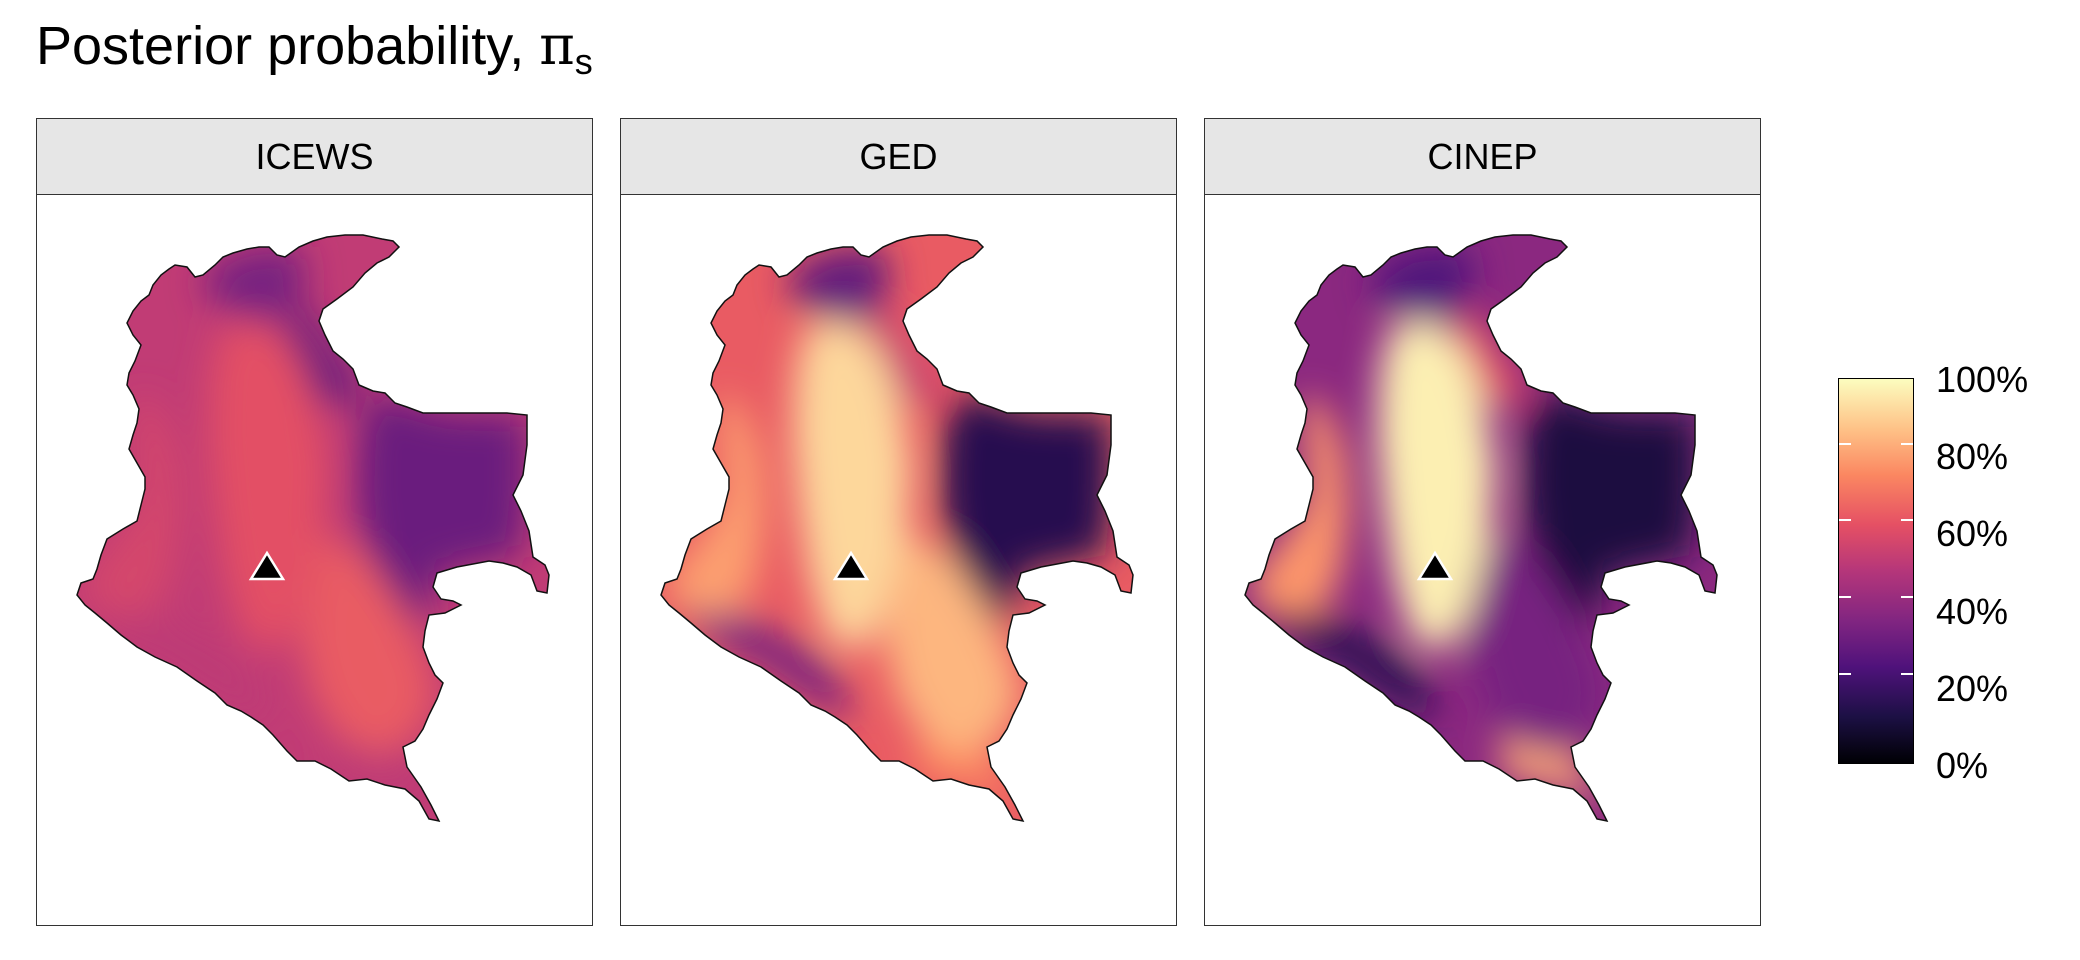  What do you see at coordinates (1972, 688) in the screenshot?
I see `colorbar-label-20: 20%` at bounding box center [1972, 688].